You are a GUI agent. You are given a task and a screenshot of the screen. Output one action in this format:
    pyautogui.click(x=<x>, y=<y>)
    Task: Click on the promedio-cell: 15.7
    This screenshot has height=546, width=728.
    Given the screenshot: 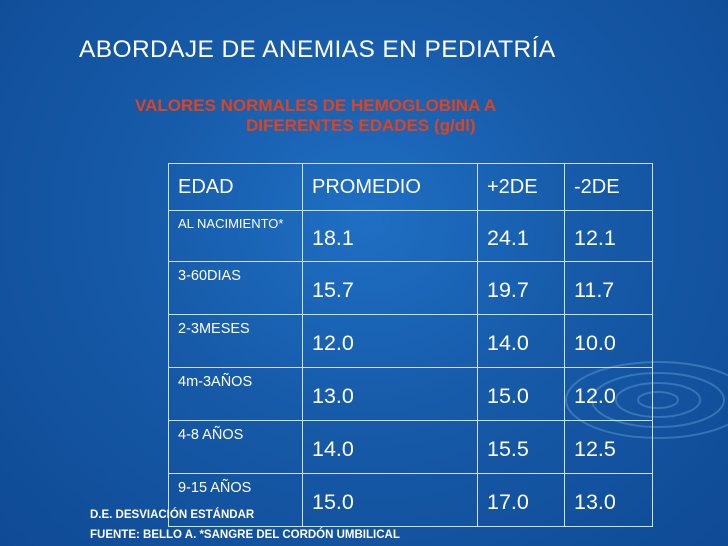 What is the action you would take?
    pyautogui.click(x=390, y=288)
    